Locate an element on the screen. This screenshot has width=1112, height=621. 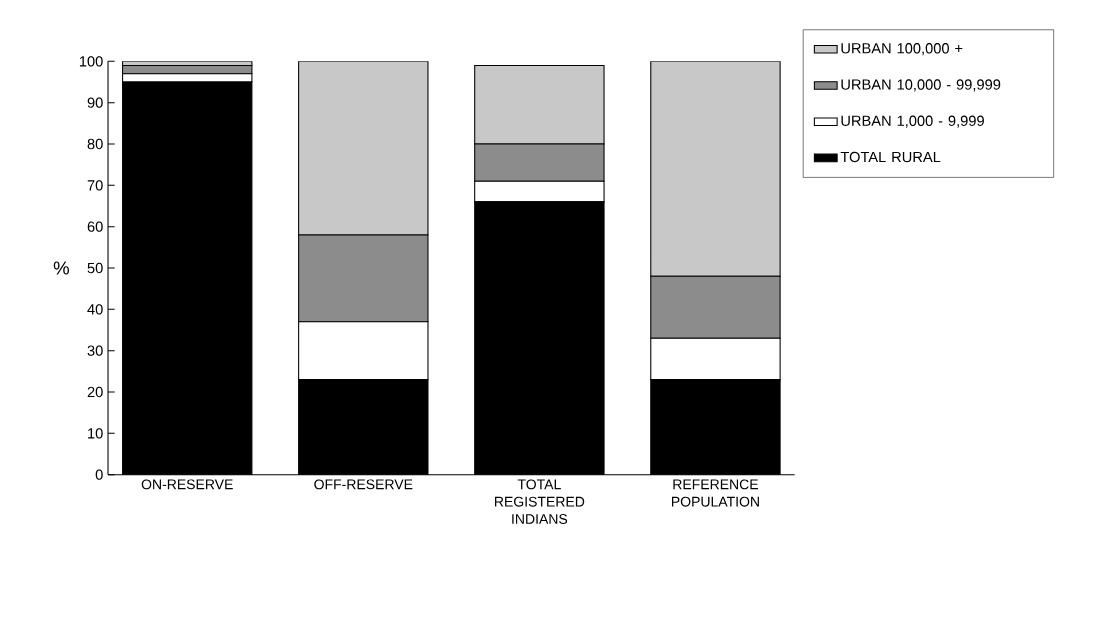
y-axis-title: % is located at coordinates (61, 268).